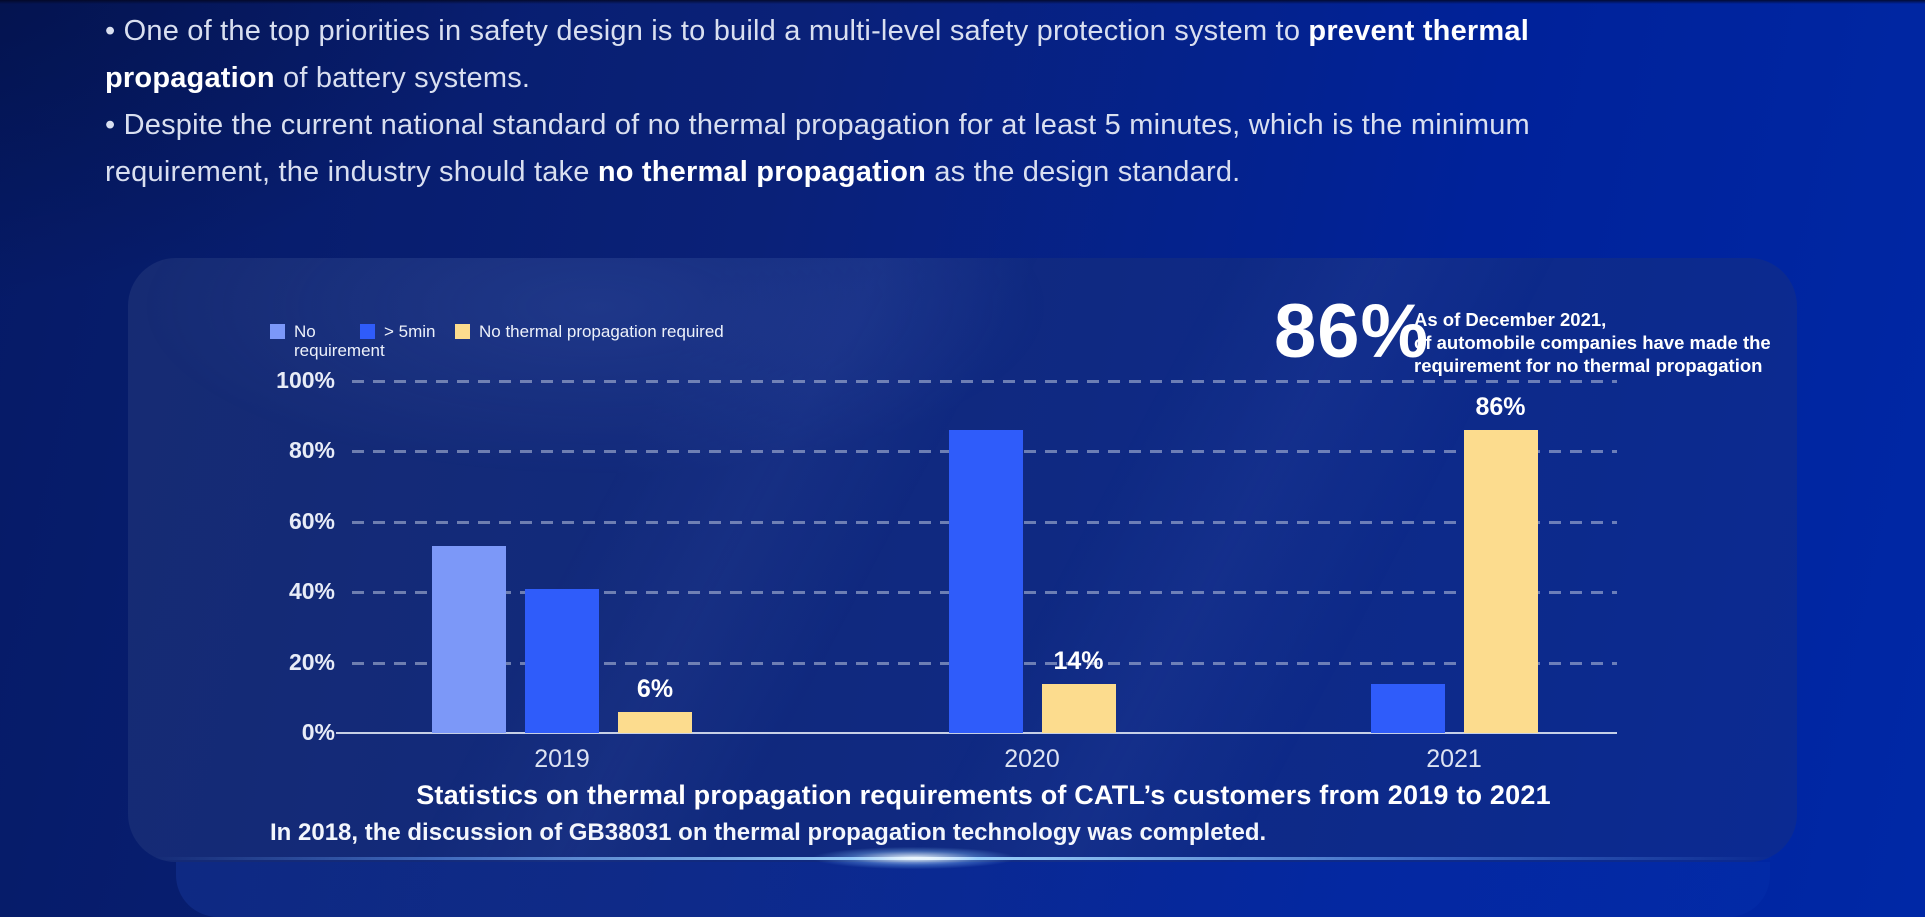  Describe the element at coordinates (973, 889) in the screenshot. I see `sub-panel` at that location.